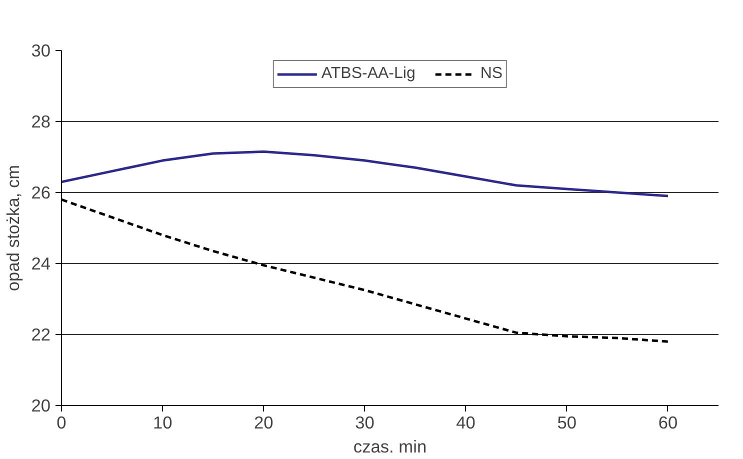 The image size is (743, 459). Describe the element at coordinates (41, 192) in the screenshot. I see `y-tick-label: 26` at that location.